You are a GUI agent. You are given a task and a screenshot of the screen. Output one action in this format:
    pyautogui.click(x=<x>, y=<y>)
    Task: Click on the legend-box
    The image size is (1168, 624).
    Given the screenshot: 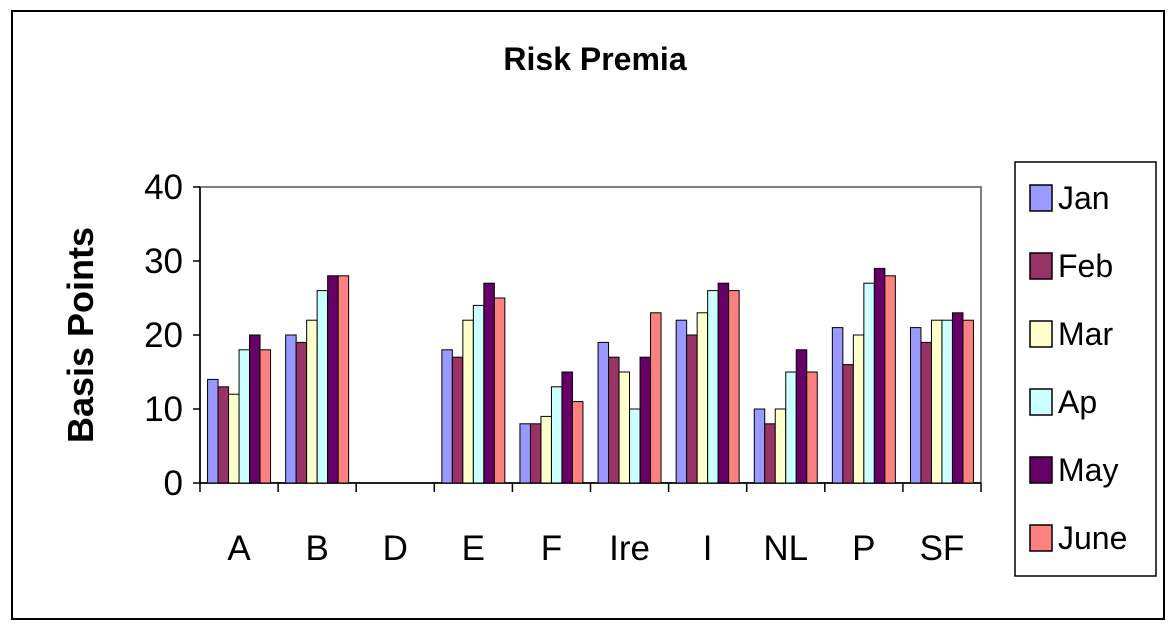 What is the action you would take?
    pyautogui.click(x=1085, y=369)
    